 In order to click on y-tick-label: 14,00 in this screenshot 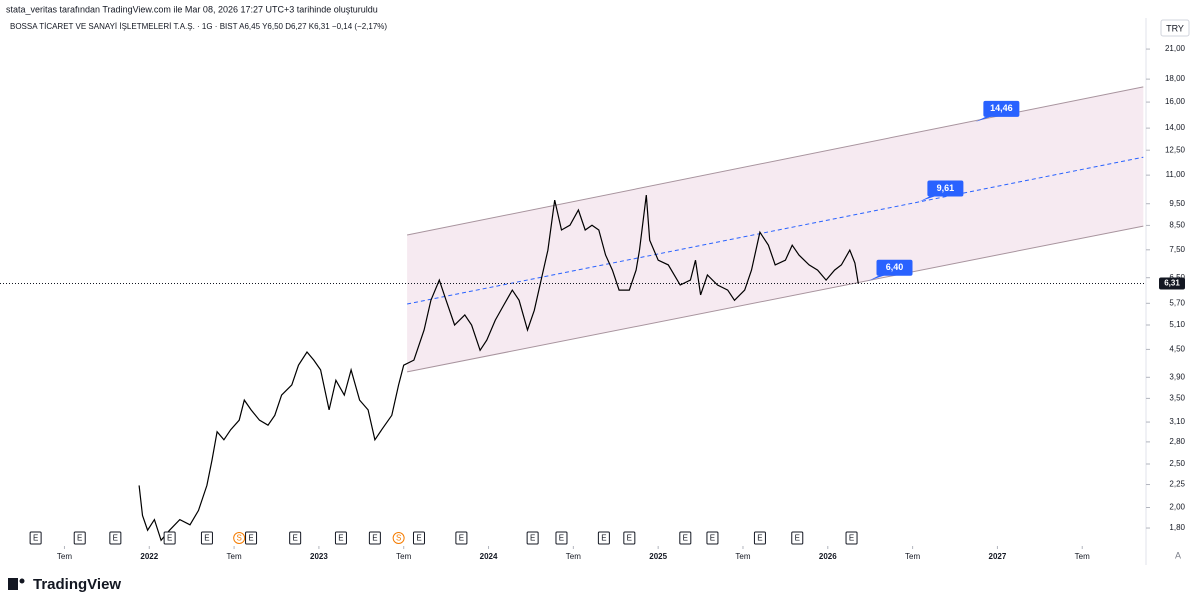, I will do `click(1175, 127)`.